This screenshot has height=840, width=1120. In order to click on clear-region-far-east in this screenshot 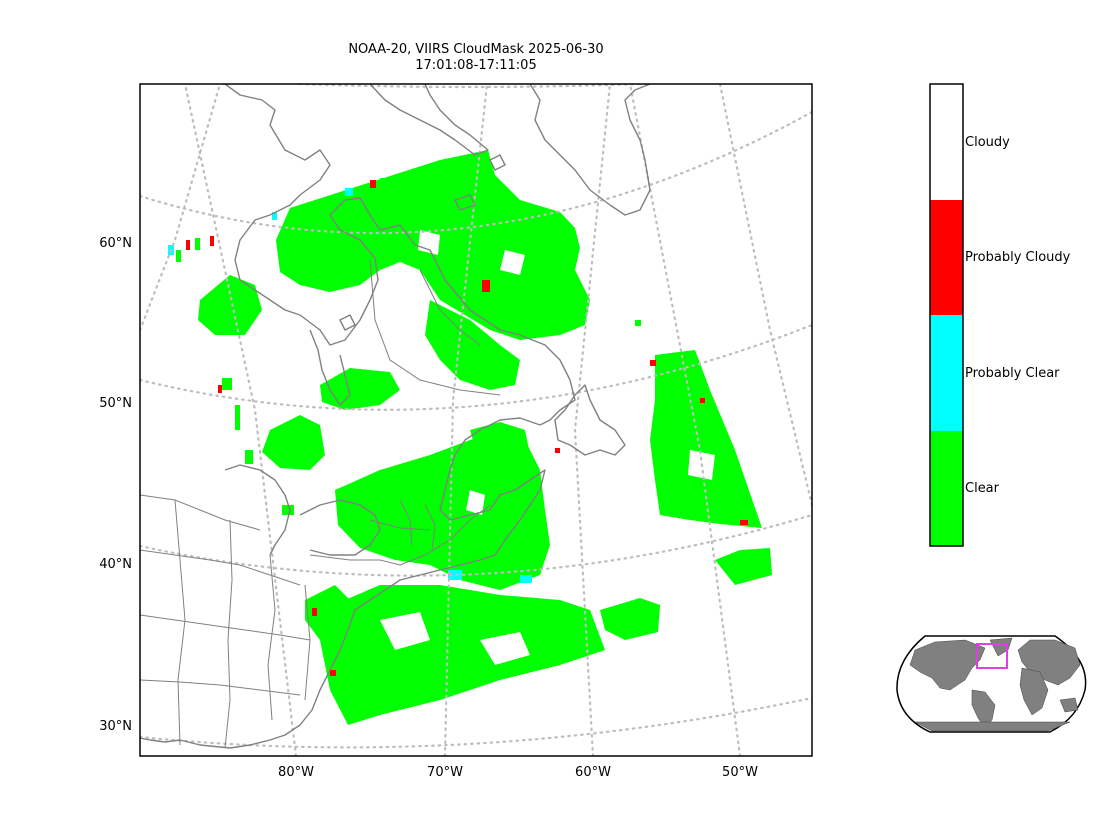, I will do `click(743, 566)`.